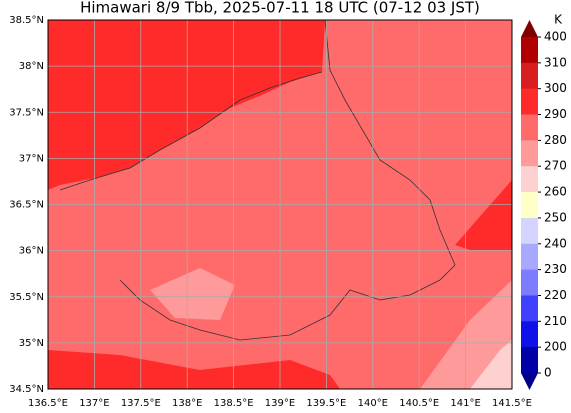 This screenshot has height=413, width=571. Describe the element at coordinates (555, 192) in the screenshot. I see `colorbar-tick-label: 260` at that location.